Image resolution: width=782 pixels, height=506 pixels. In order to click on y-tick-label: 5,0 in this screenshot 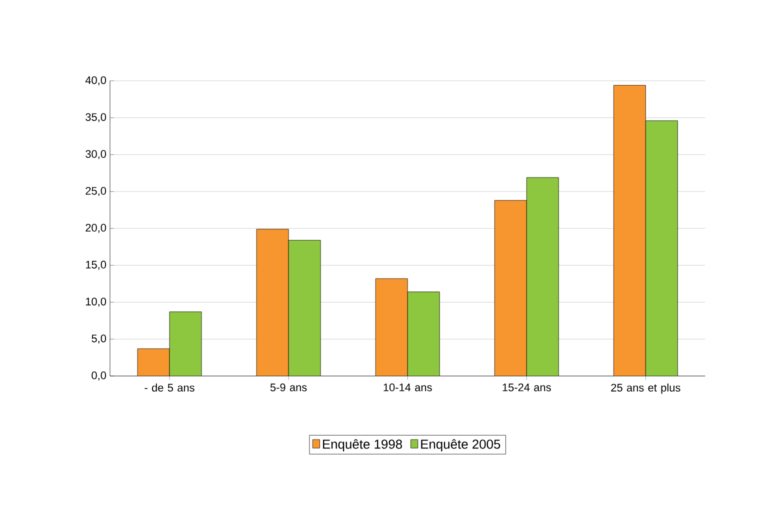, I will do `click(99, 339)`.